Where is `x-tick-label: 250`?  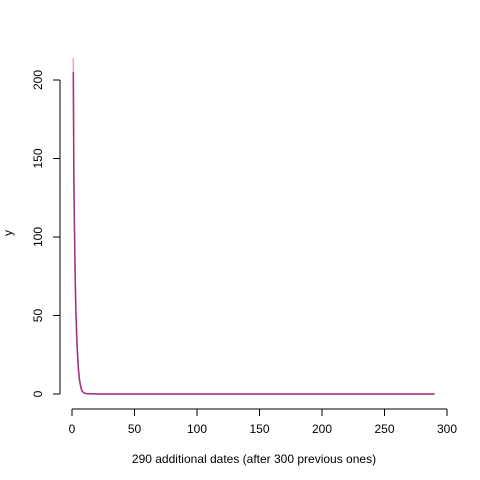
x-tick-label: 250 is located at coordinates (384, 429).